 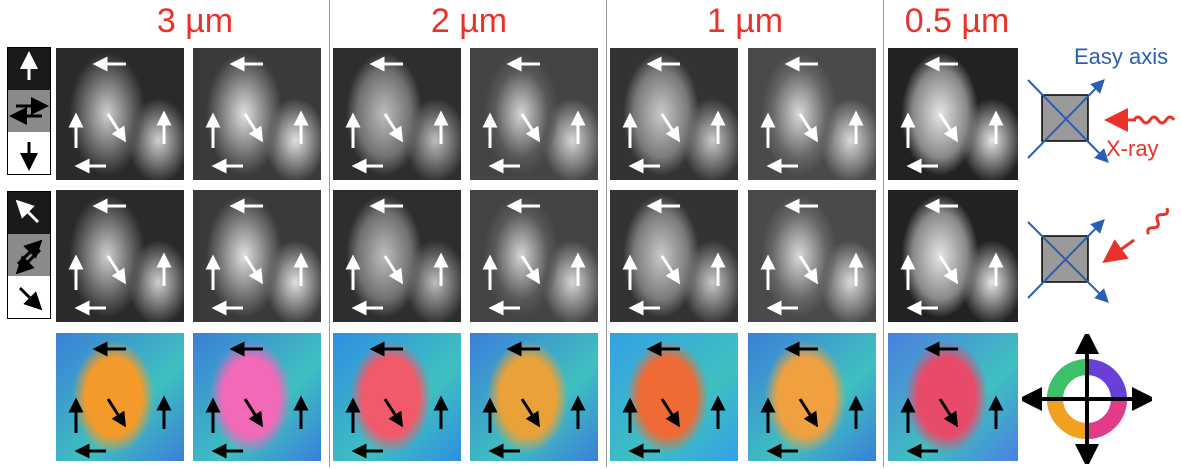 I want to click on legend-box-row1, so click(x=29, y=111).